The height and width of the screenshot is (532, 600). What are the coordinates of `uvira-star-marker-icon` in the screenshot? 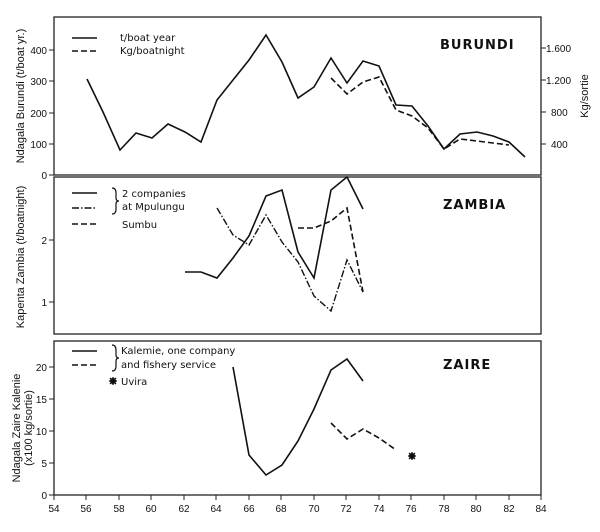 It's located at (412, 456).